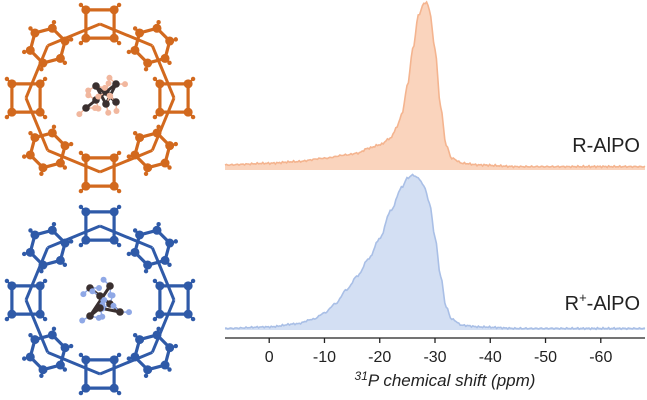 The height and width of the screenshot is (400, 647). What do you see at coordinates (361, 376) in the screenshot?
I see `x-axis-title-sup: 31` at bounding box center [361, 376].